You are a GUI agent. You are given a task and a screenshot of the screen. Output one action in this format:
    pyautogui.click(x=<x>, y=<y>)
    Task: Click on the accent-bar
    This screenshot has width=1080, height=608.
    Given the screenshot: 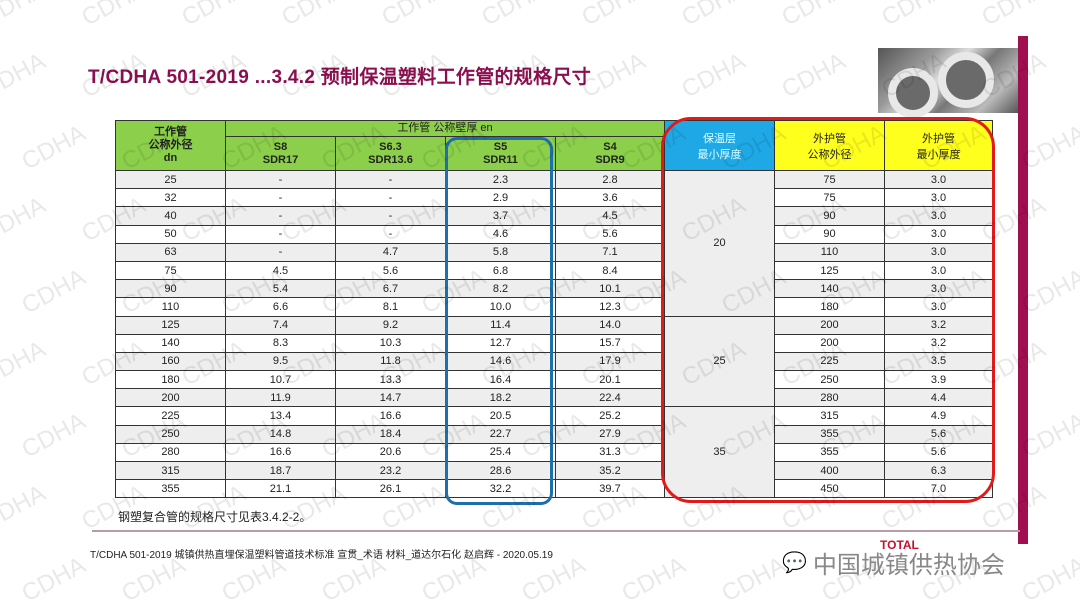 What is the action you would take?
    pyautogui.click(x=1023, y=290)
    